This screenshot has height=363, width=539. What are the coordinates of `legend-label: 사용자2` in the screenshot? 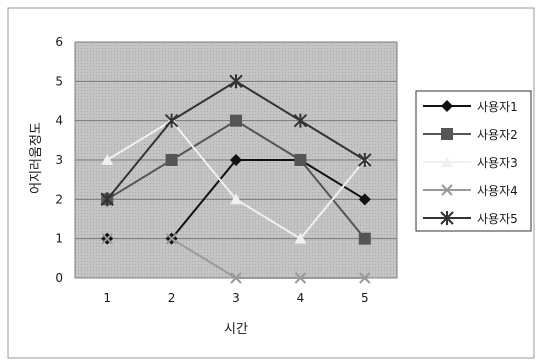 It's located at (497, 135).